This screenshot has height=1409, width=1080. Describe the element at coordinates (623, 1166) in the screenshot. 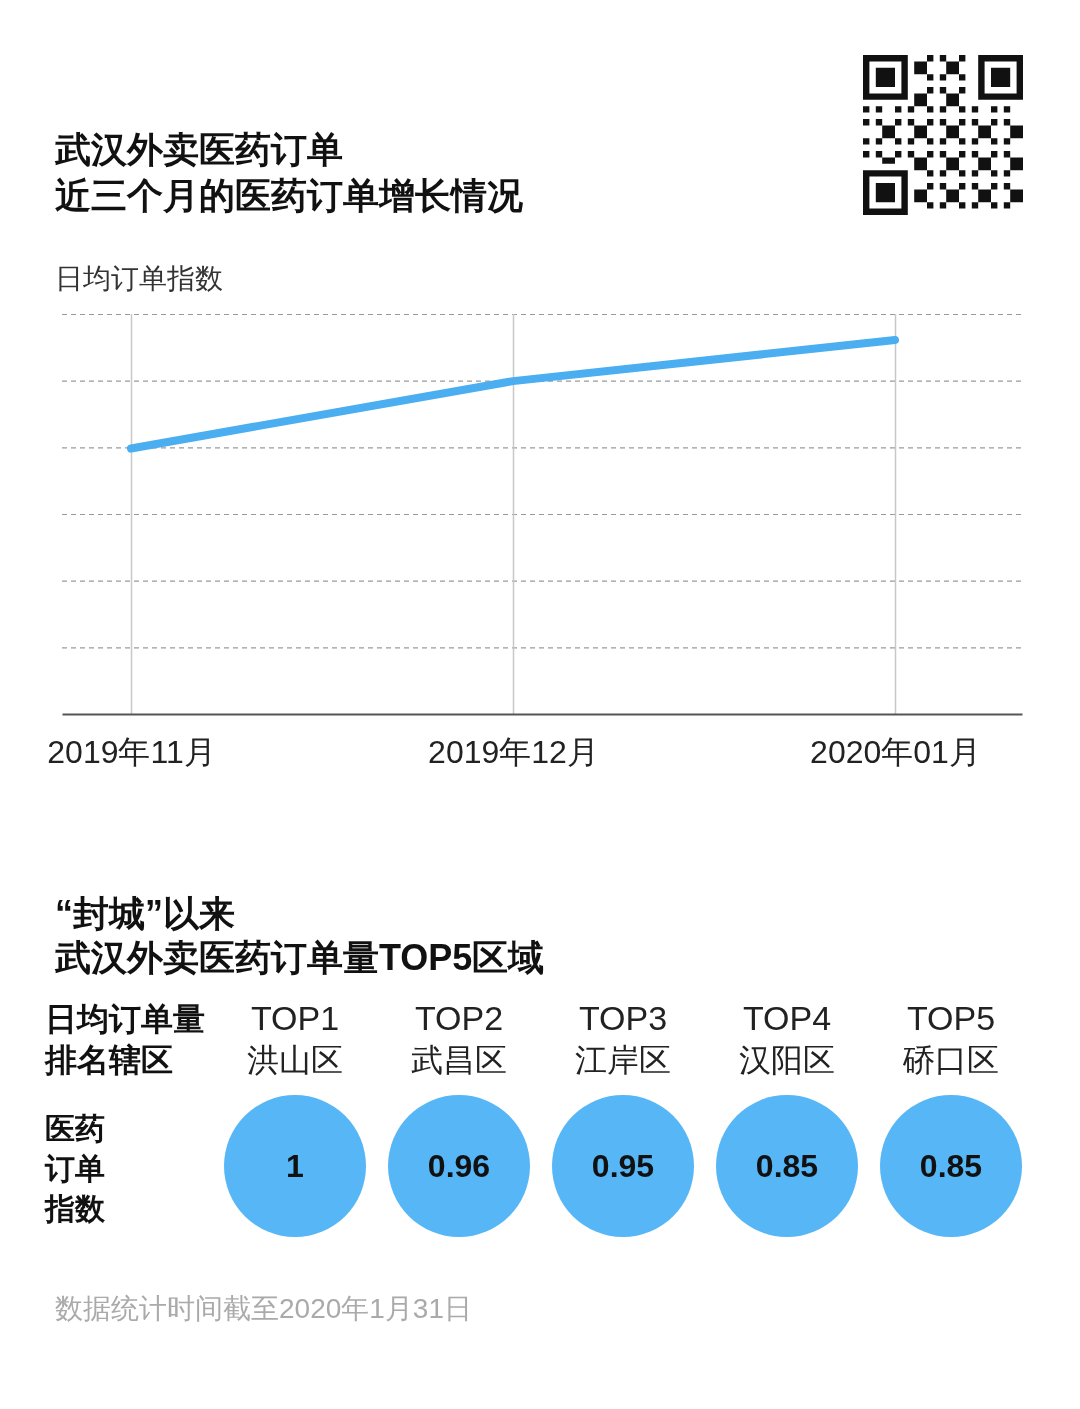

I see `data-label: 0.95` at that location.